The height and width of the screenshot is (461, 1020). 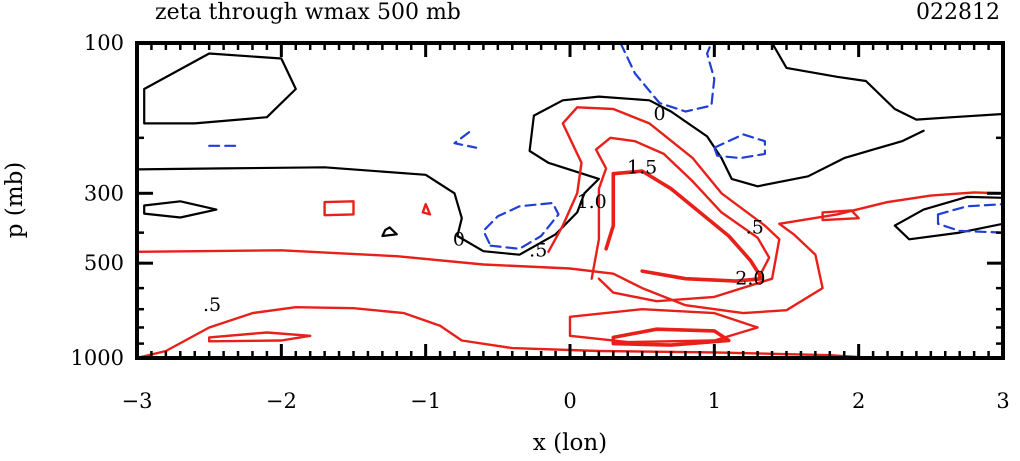 I want to click on x-tick-label: 1, so click(x=714, y=401).